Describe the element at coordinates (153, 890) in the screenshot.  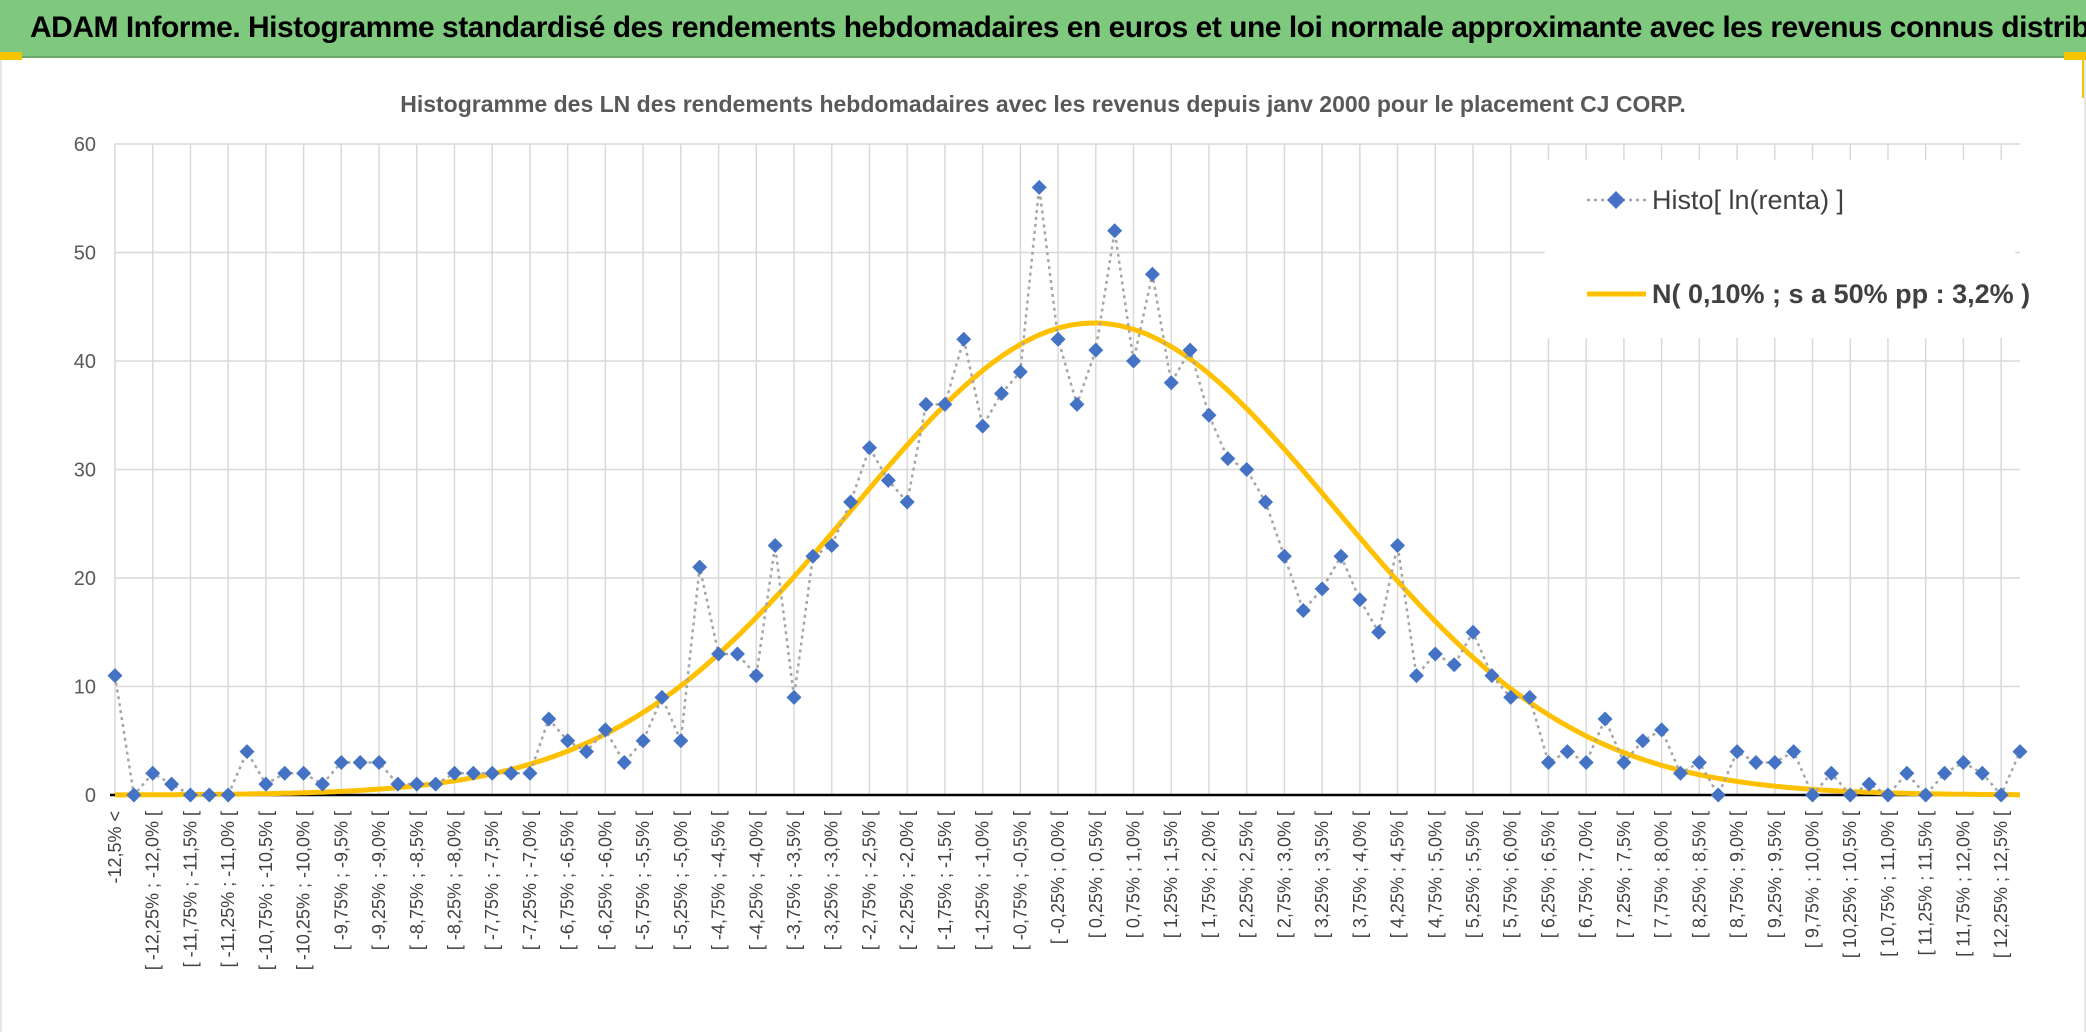
I see `x-tick-label: [ -12,25% ; -12,0% [` at that location.